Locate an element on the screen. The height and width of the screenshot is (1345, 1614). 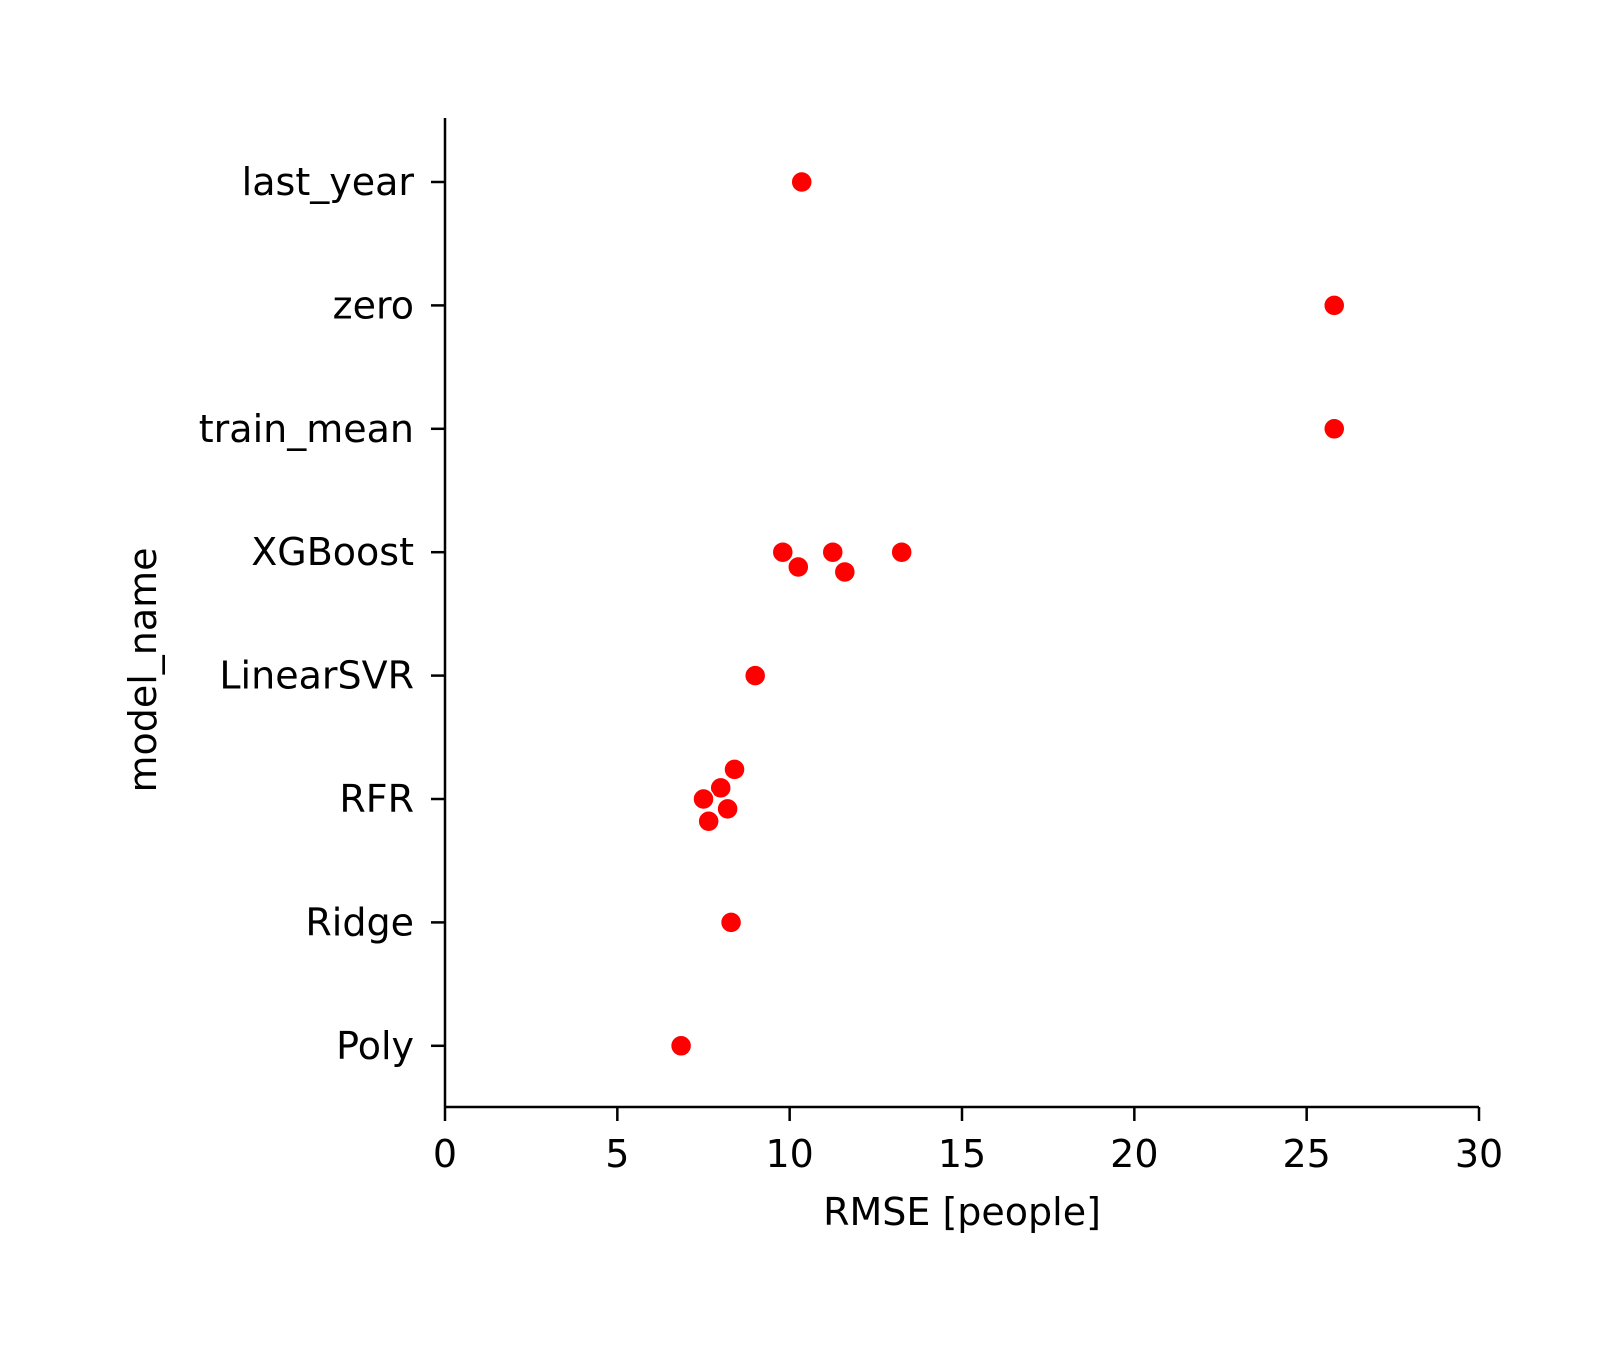
y-tick-label: XGBoost is located at coordinates (332, 552).